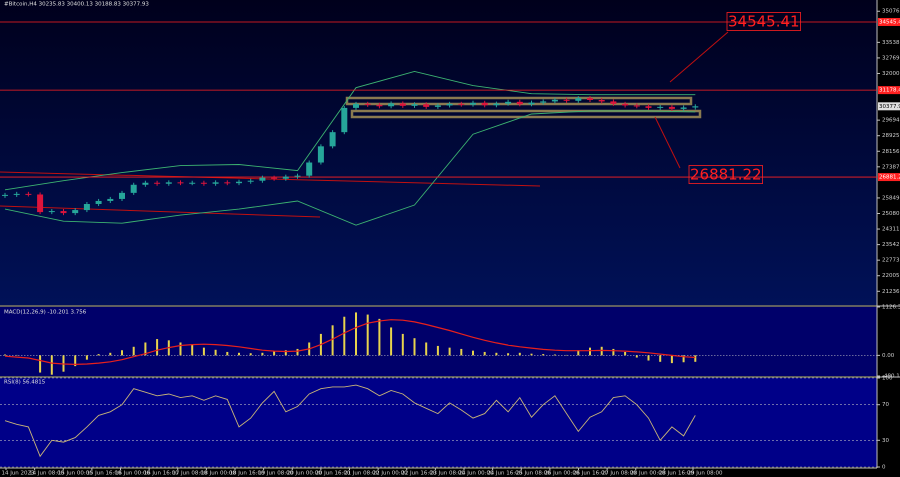  Describe the element at coordinates (884, 468) in the screenshot. I see `y-tick-label: 0` at that location.